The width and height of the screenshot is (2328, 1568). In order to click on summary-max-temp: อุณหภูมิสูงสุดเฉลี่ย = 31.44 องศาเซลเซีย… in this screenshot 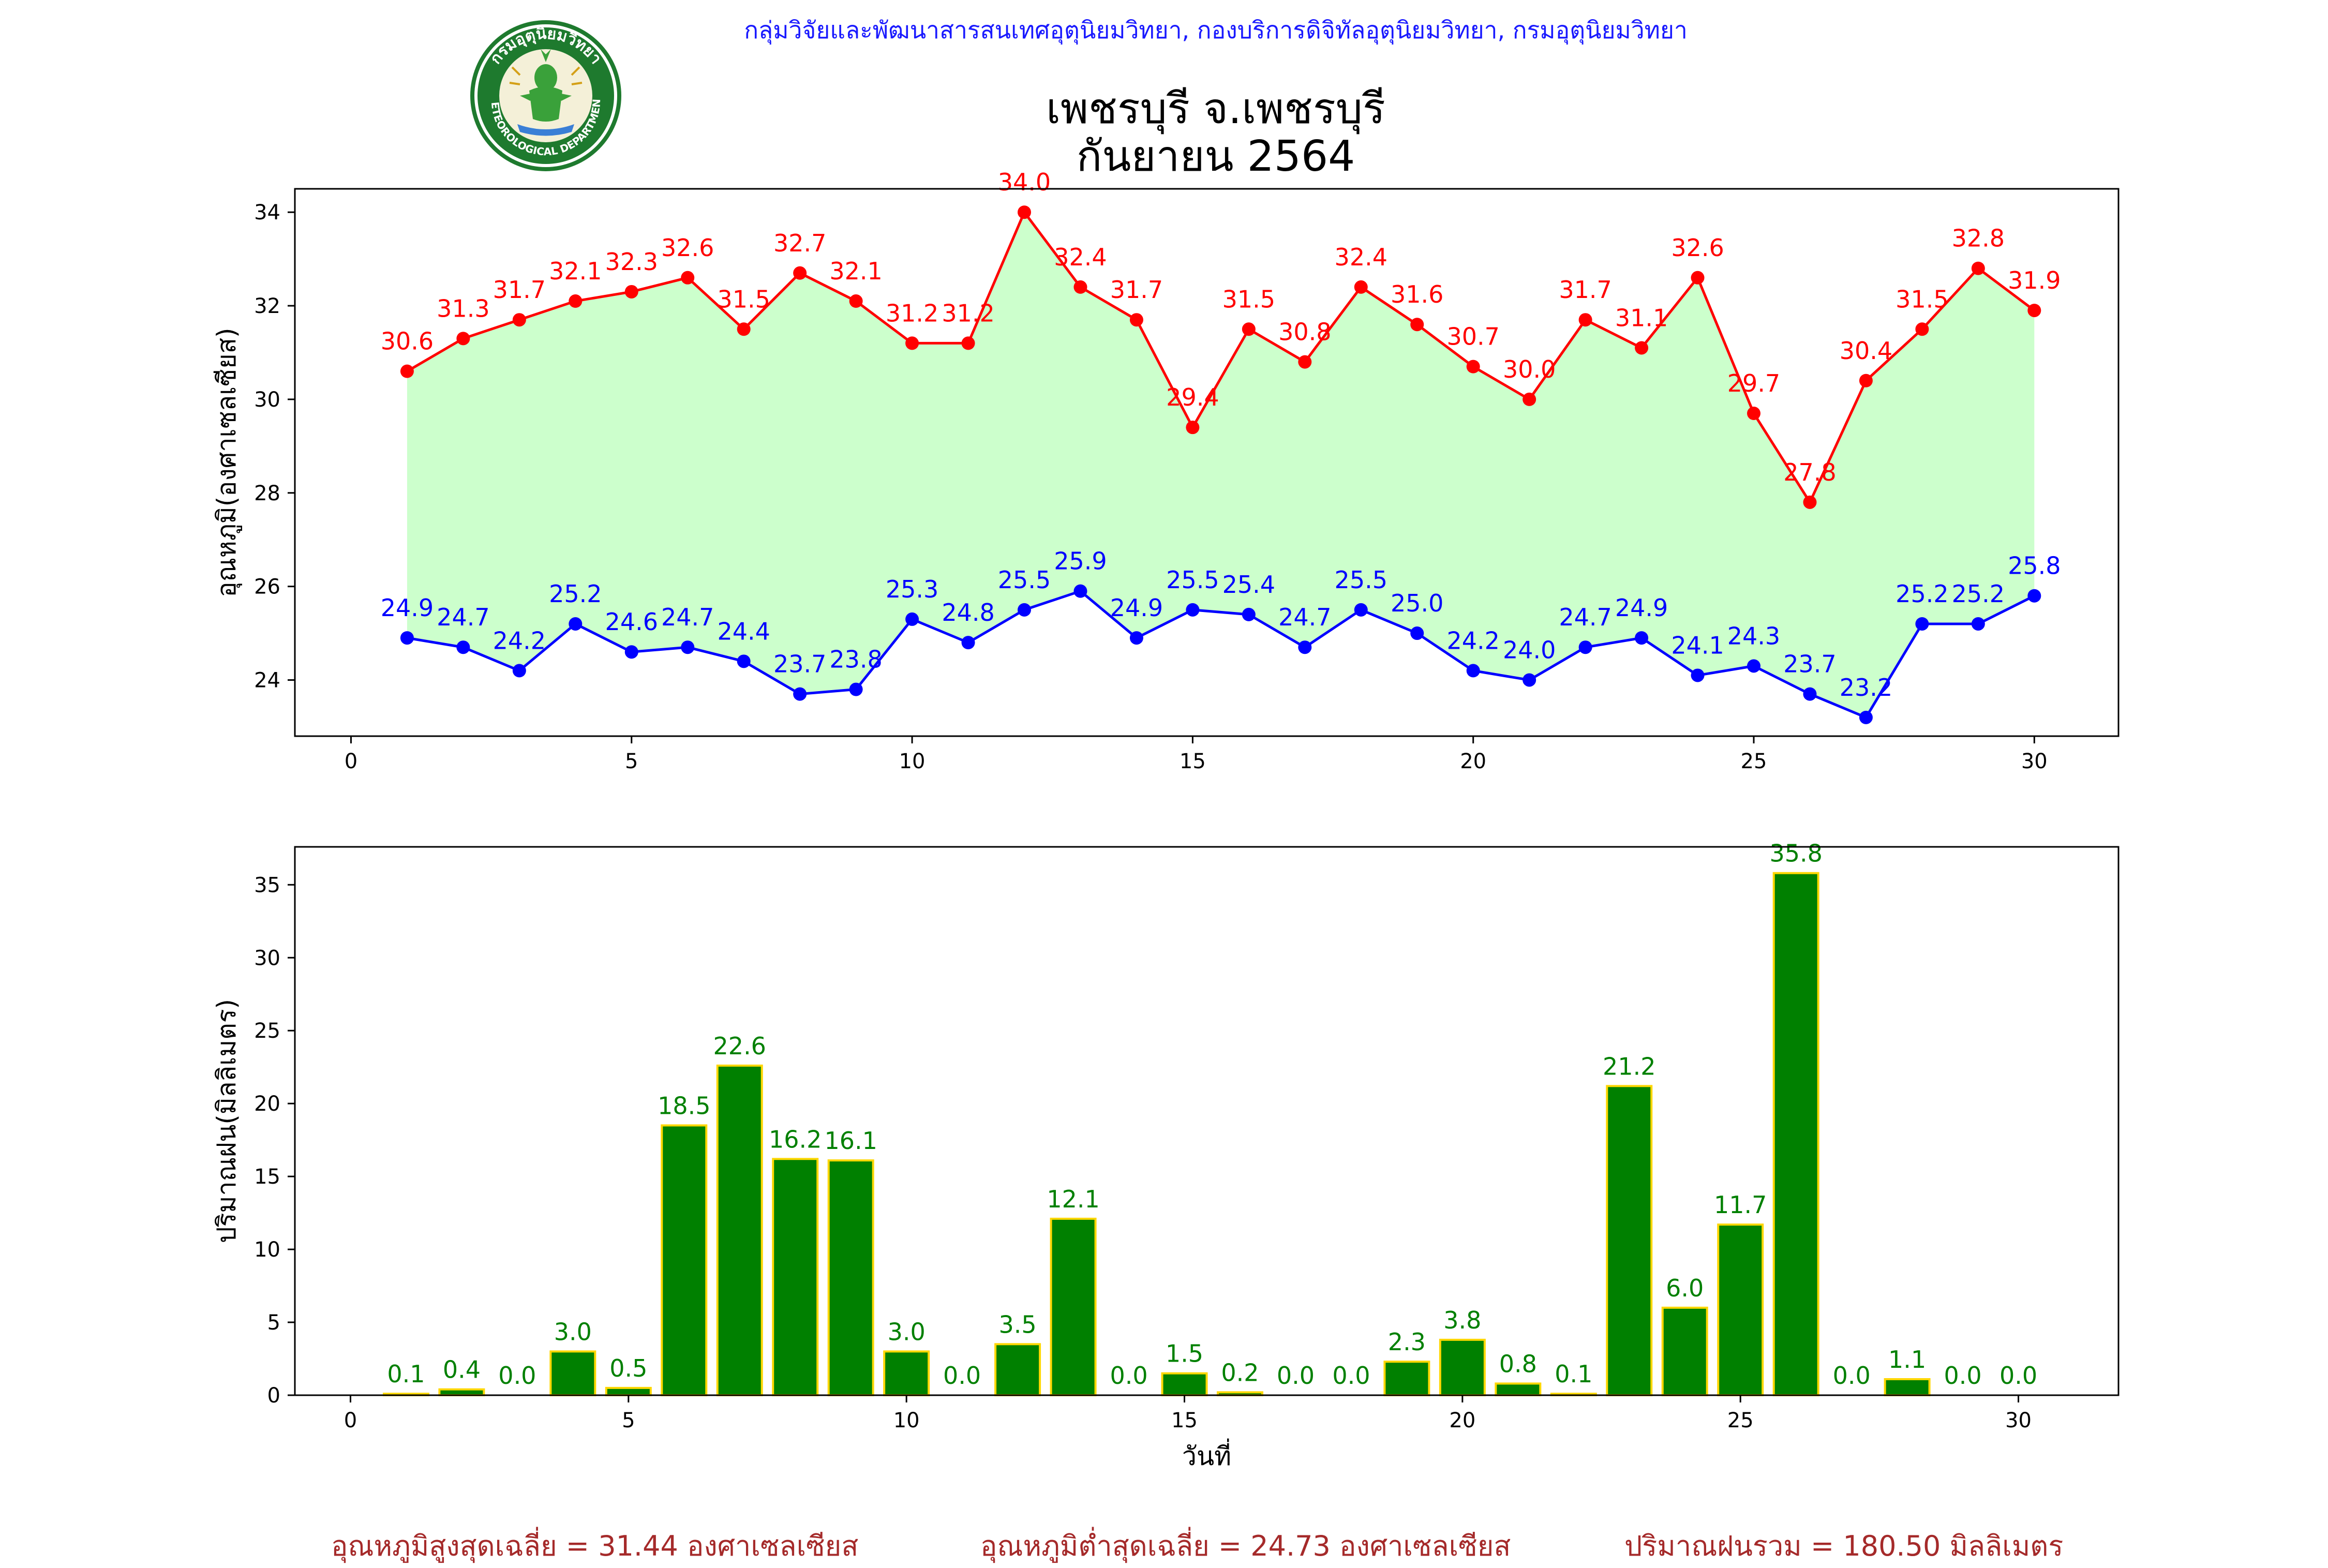, I will do `click(595, 1546)`.